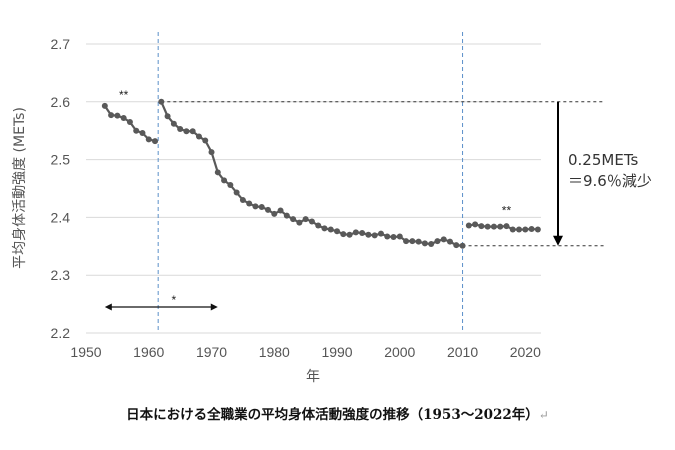 Image resolution: width=675 pixels, height=450 pixels. What do you see at coordinates (108, 307) in the screenshot?
I see `range-arrow-head-left` at bounding box center [108, 307].